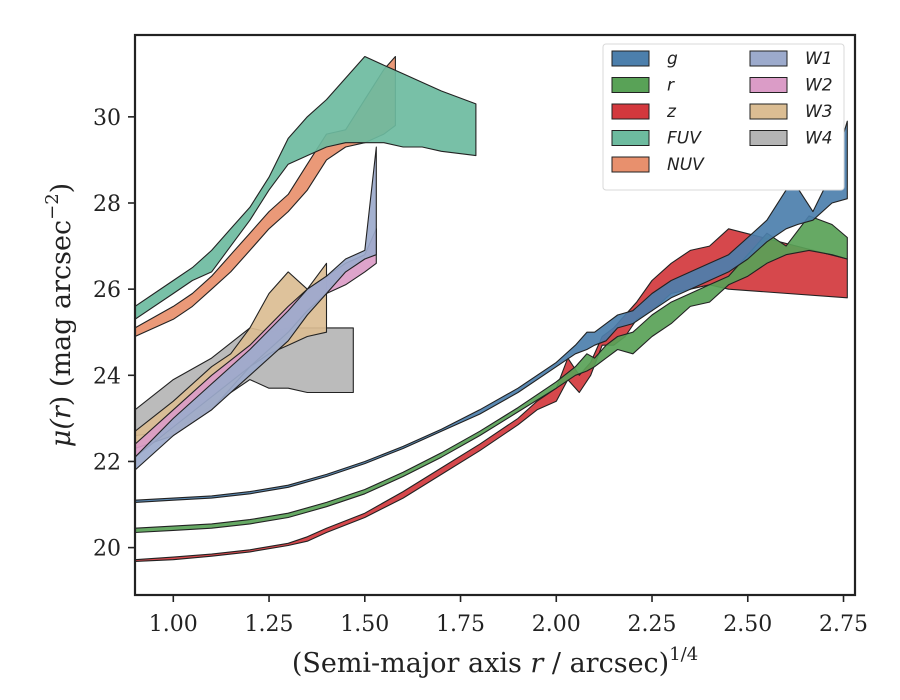 Image resolution: width=900 pixels, height=700 pixels. I want to click on legend-label-w3: W3, so click(819, 112).